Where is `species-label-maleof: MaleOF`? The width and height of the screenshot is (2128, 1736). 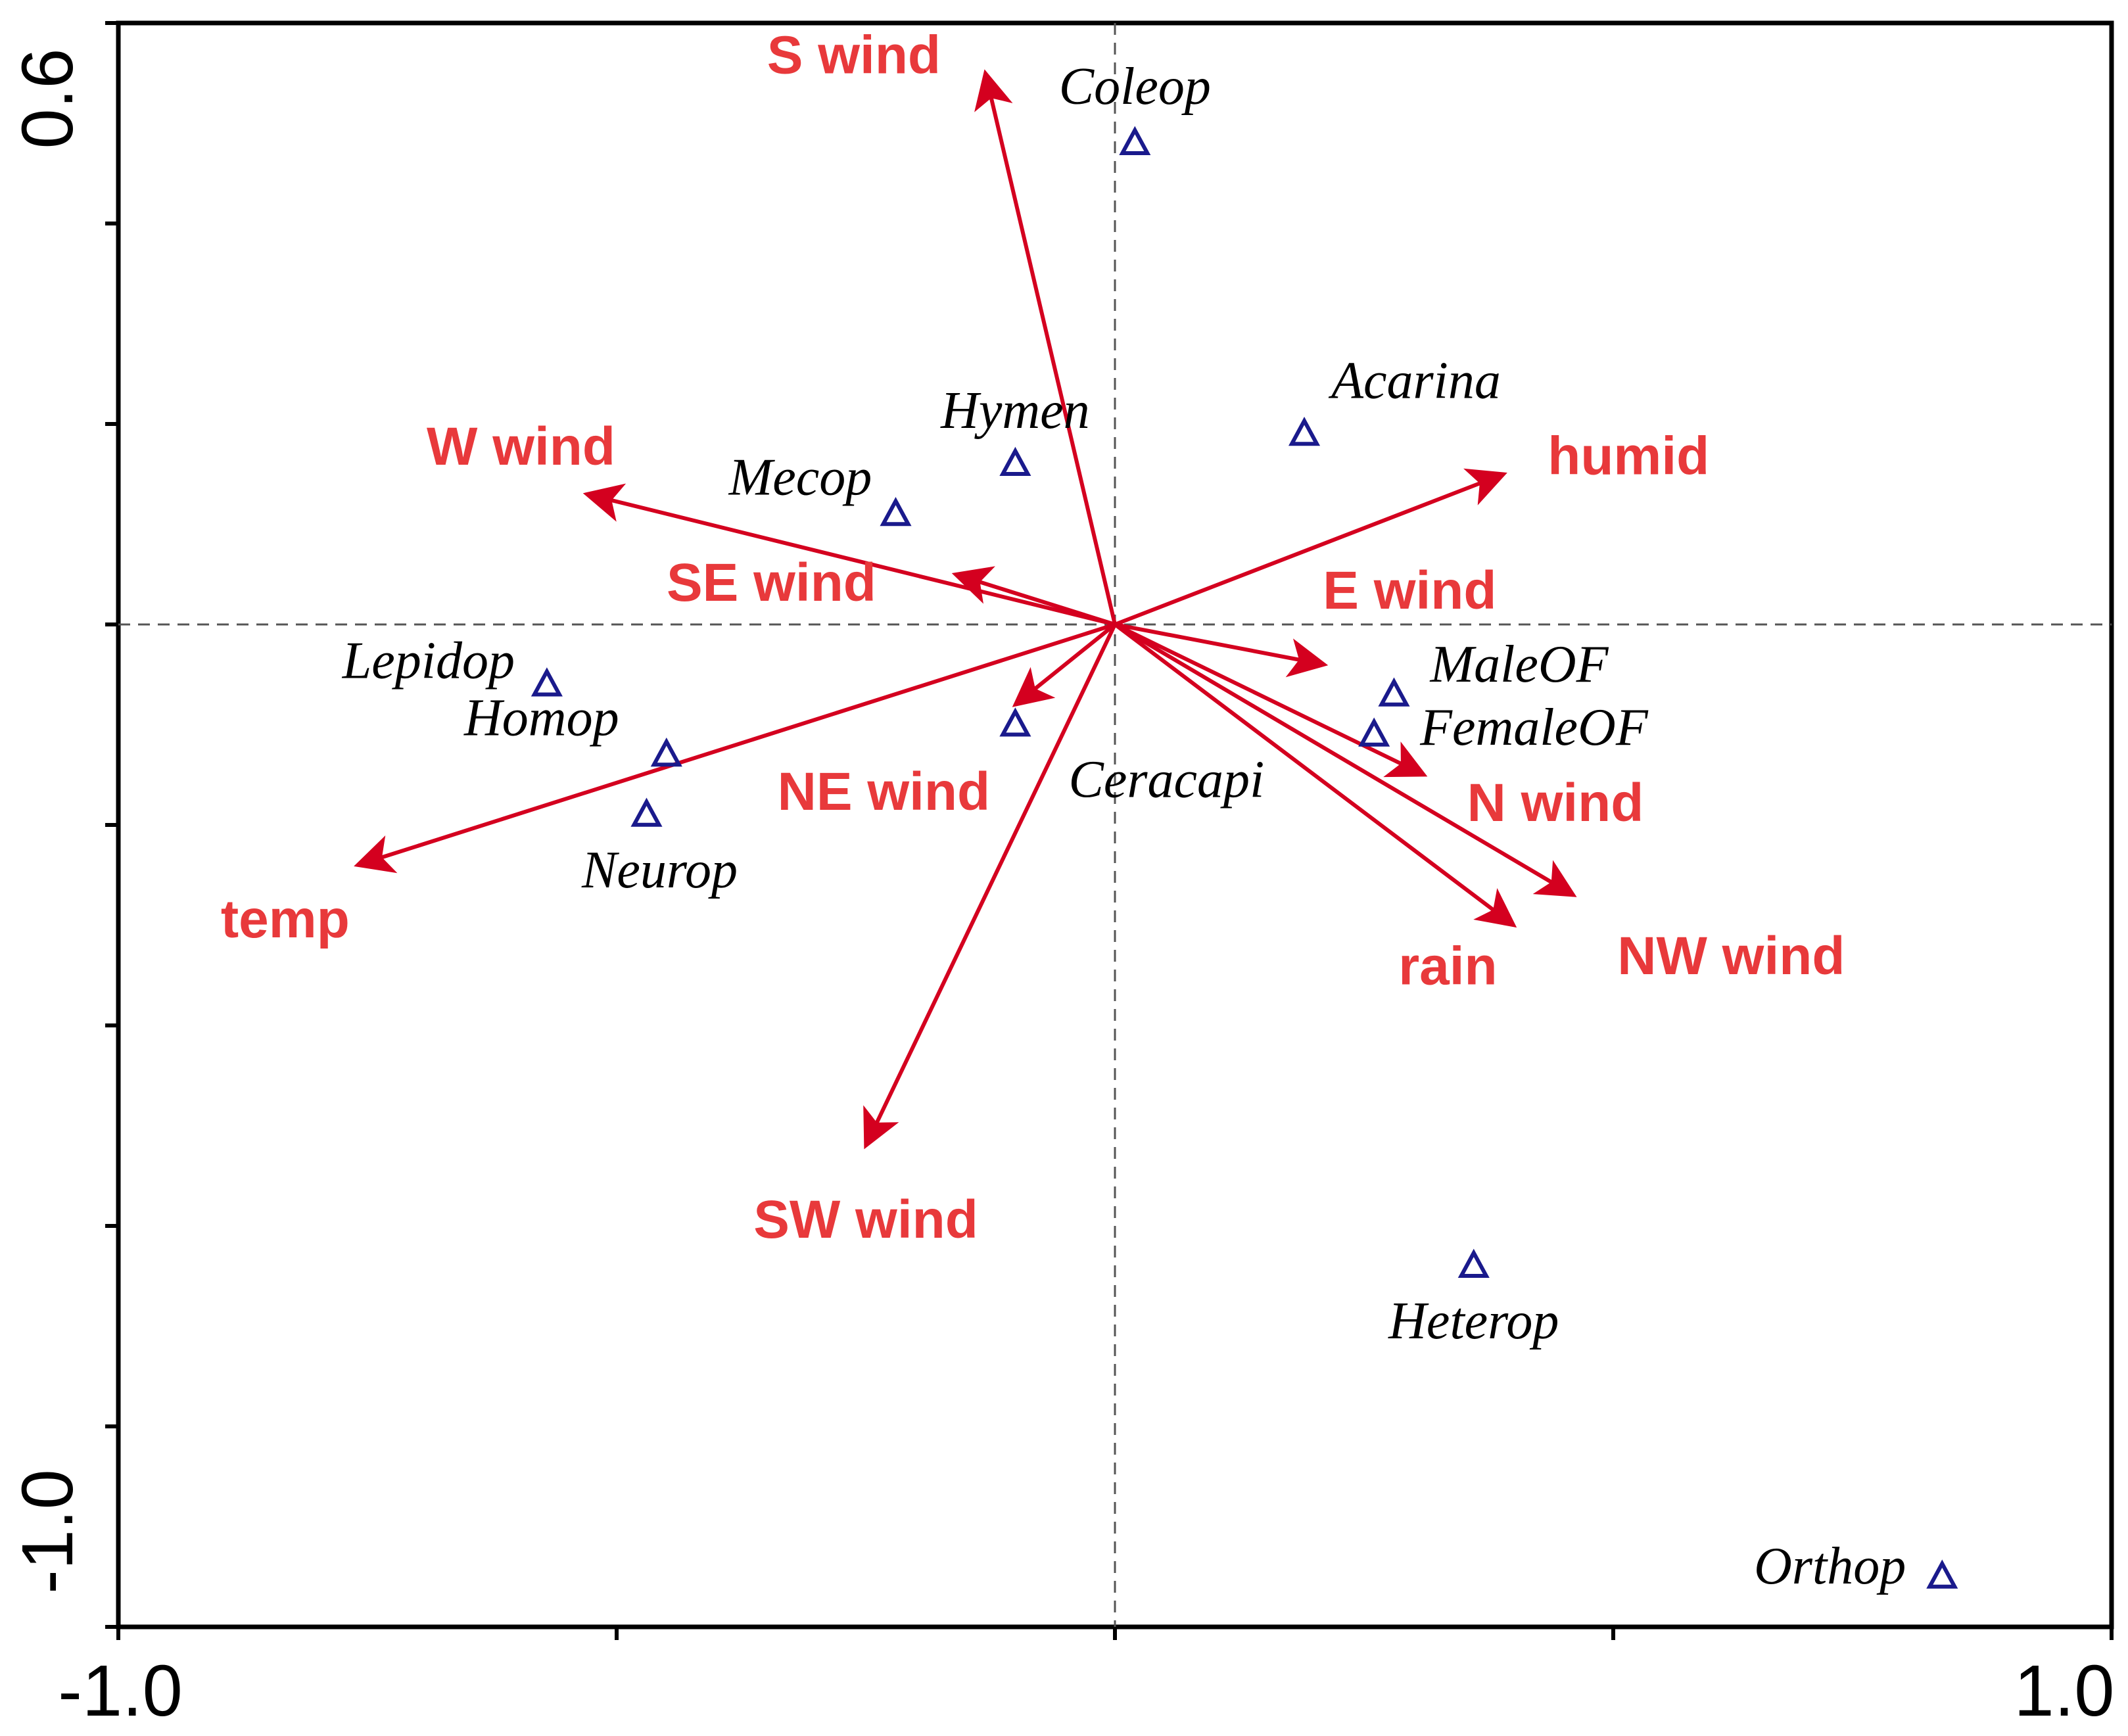
species-label-maleof: MaleOF is located at coordinates (1519, 664).